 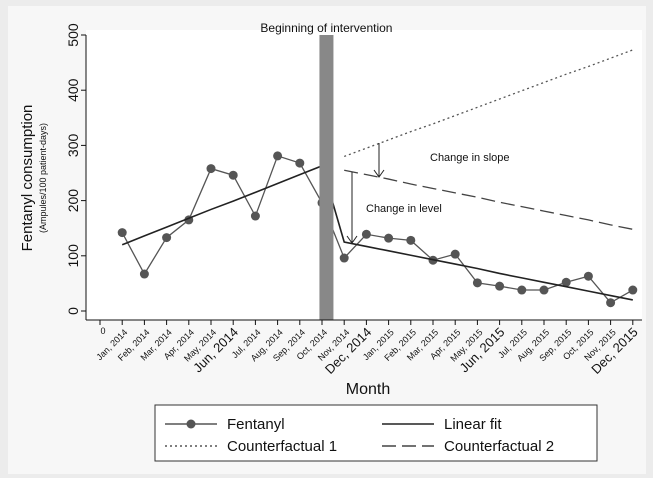 I want to click on x-label: Month, so click(x=368, y=389).